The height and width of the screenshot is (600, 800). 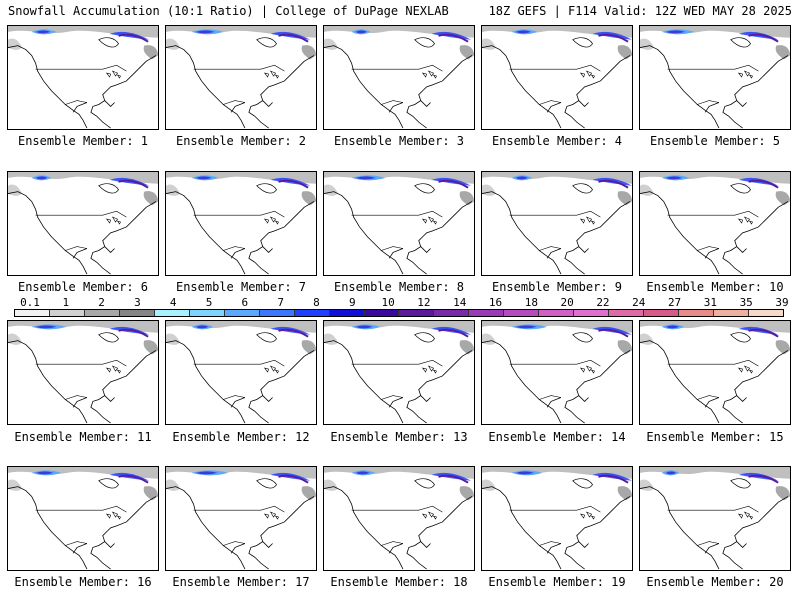 I want to click on color-scale-tick-label: 3, so click(x=137, y=302).